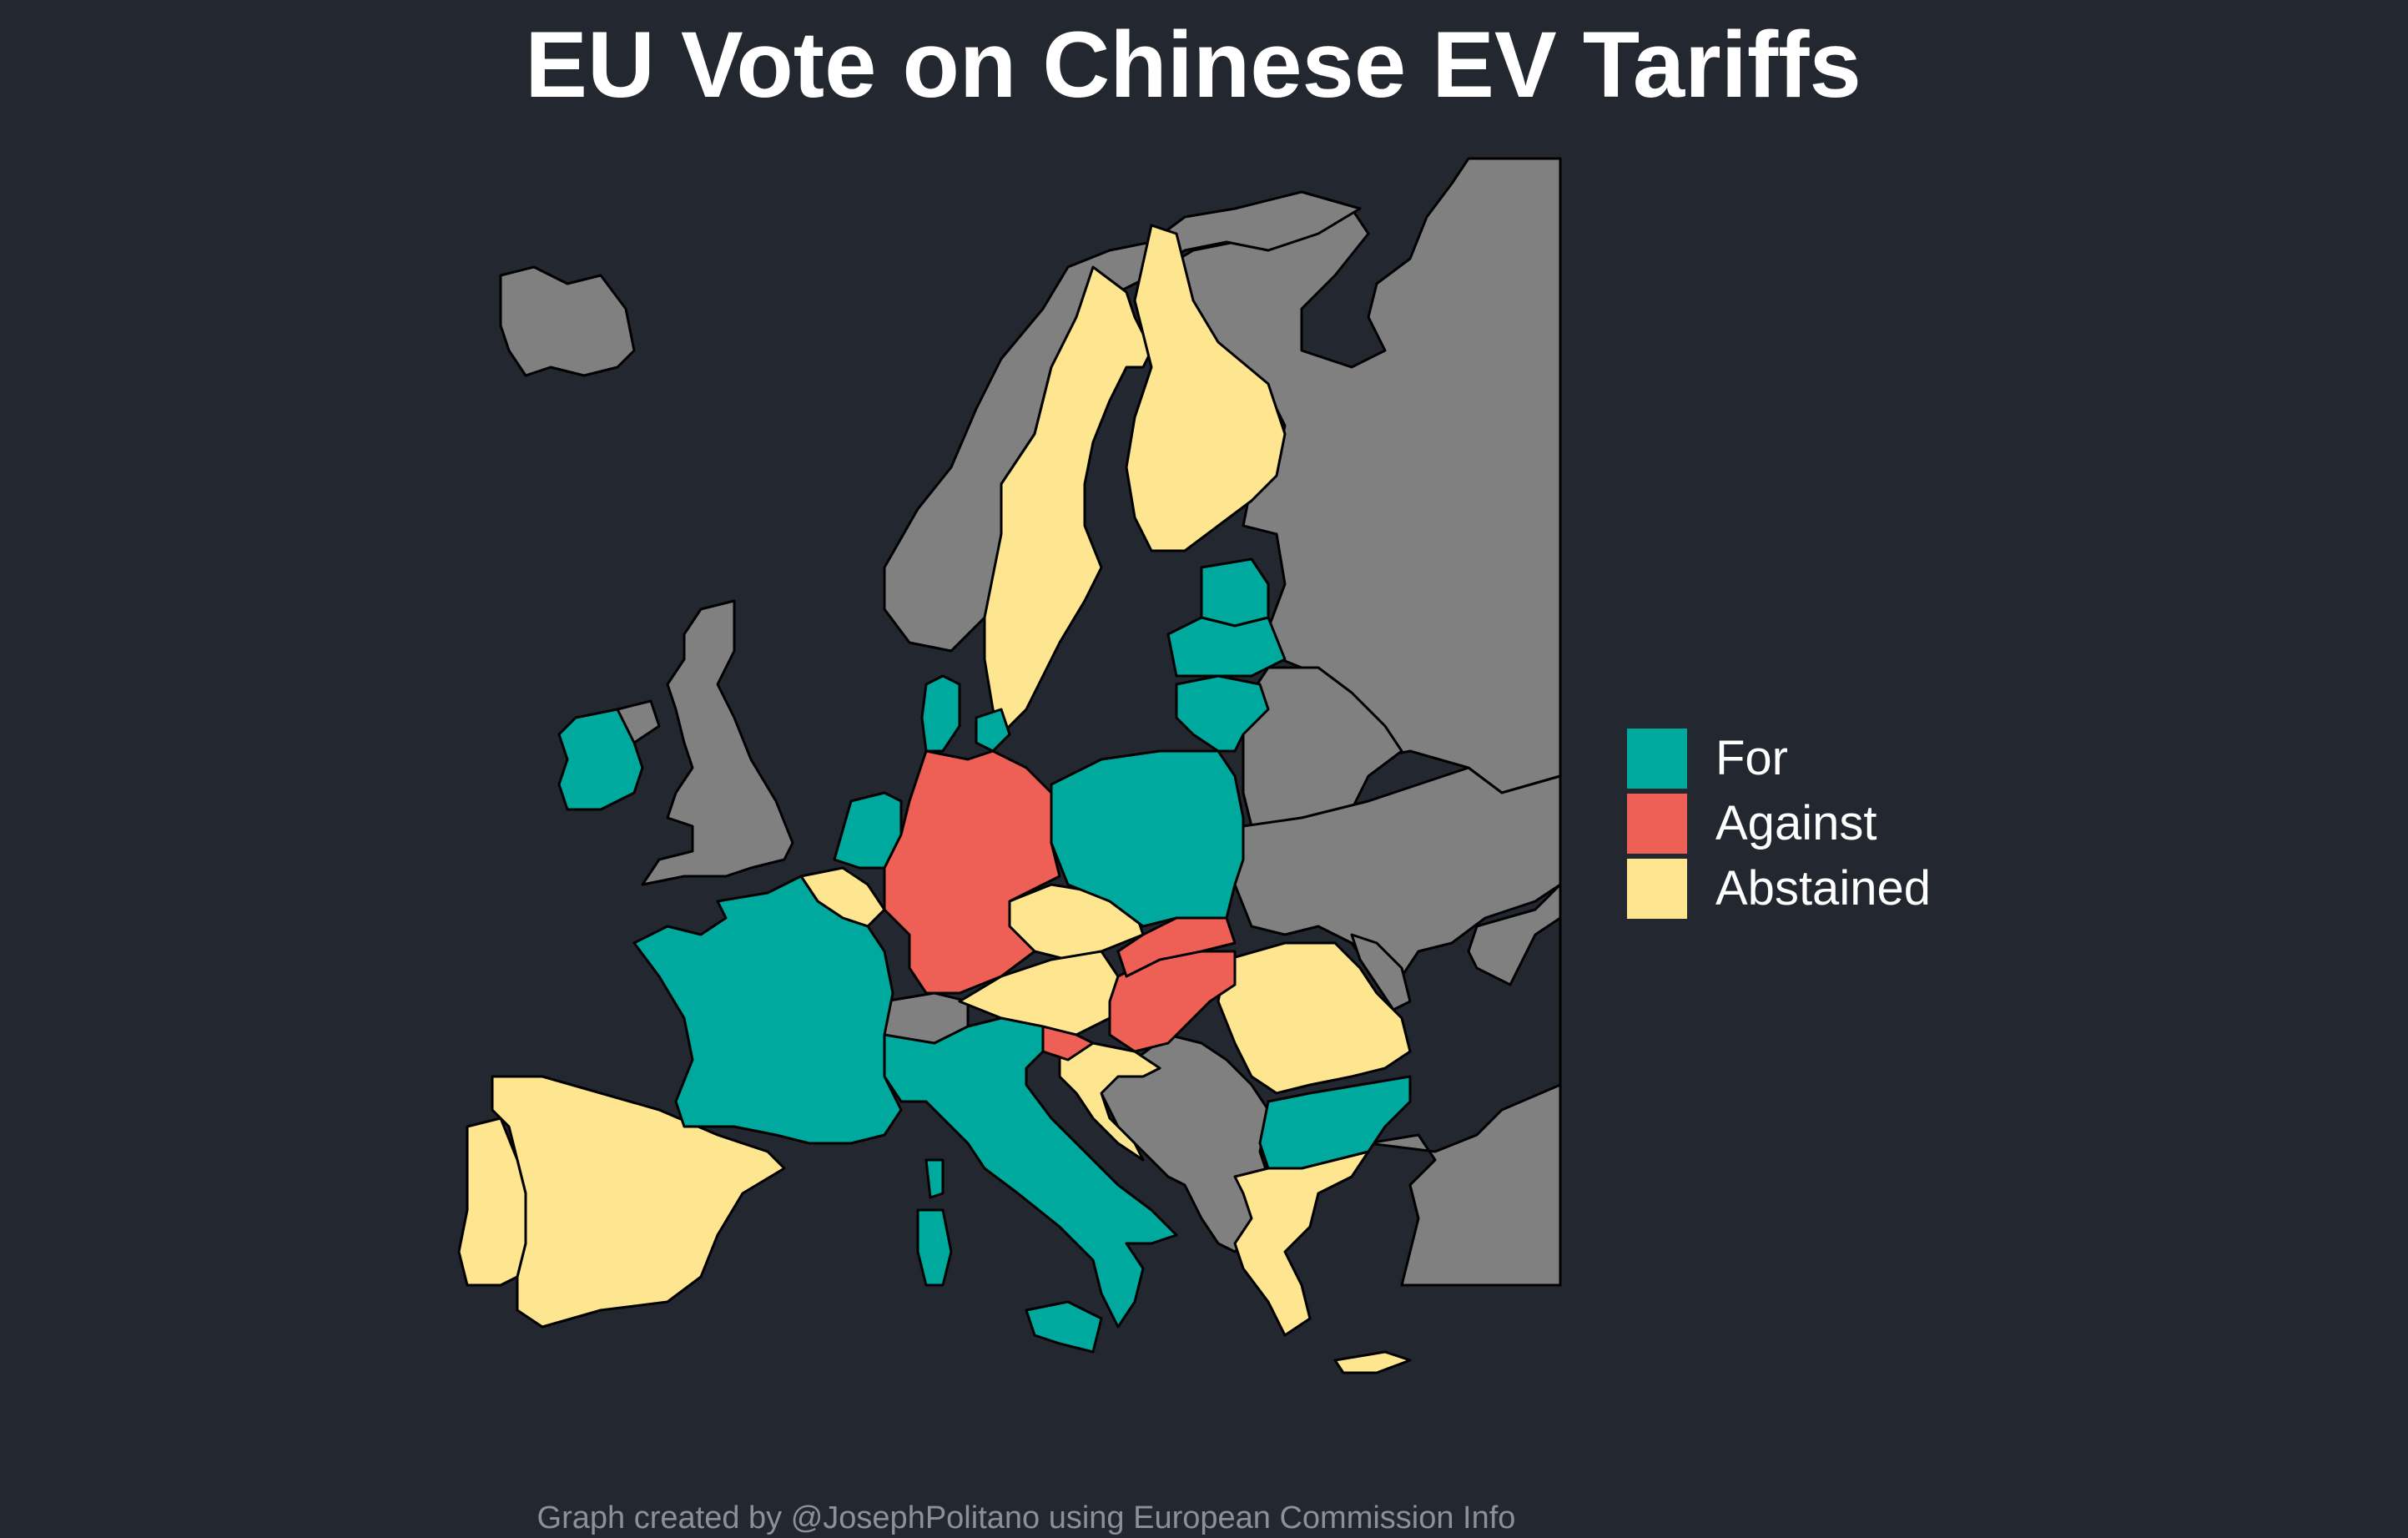 This screenshot has height=1538, width=2408. I want to click on region-croatia, so click(1109, 1101).